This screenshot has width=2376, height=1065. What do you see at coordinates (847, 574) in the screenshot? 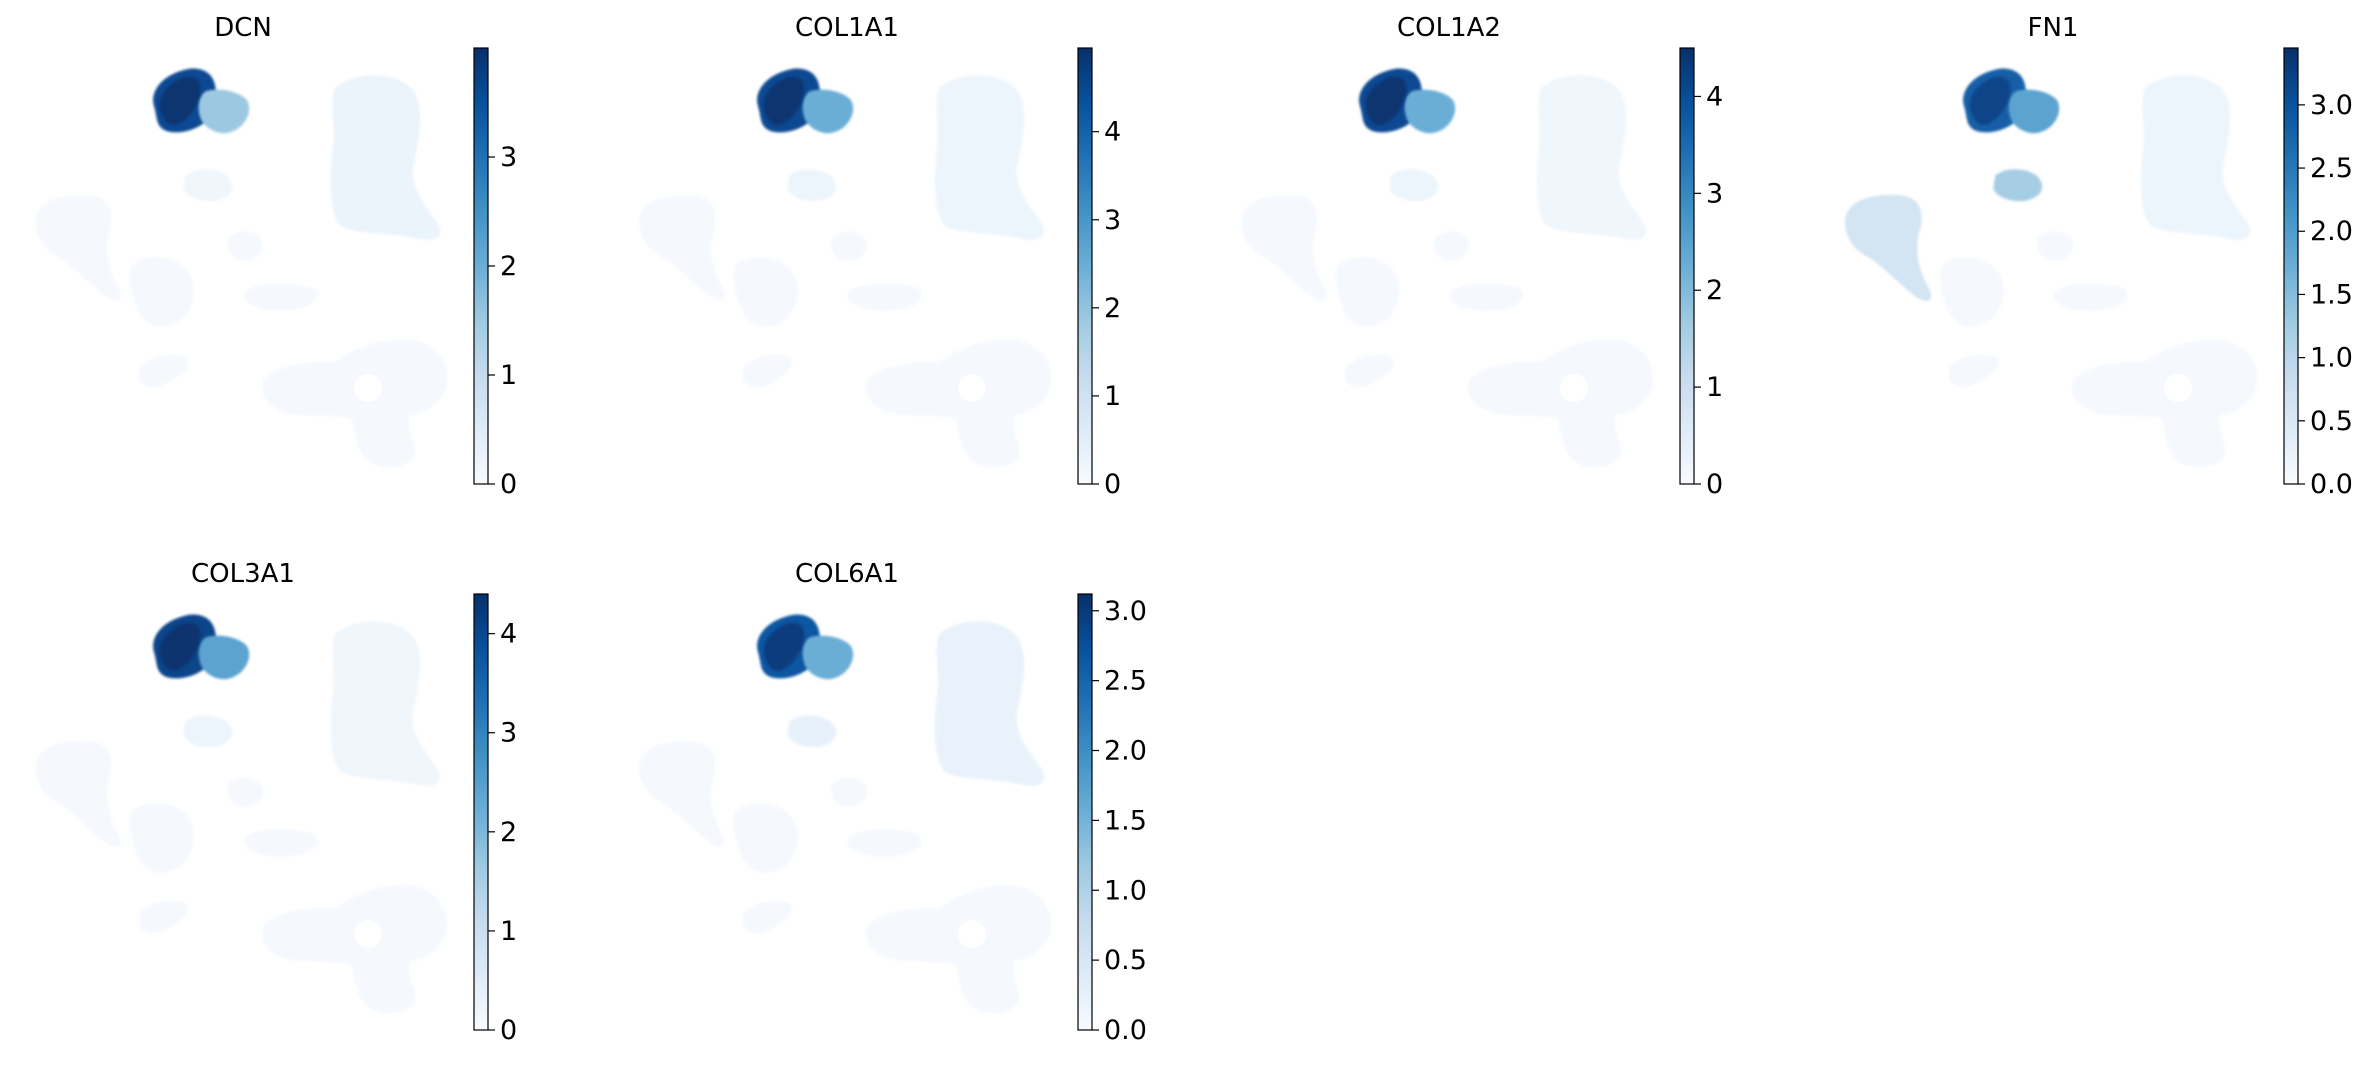
I see `panel-title: COL6A1` at bounding box center [847, 574].